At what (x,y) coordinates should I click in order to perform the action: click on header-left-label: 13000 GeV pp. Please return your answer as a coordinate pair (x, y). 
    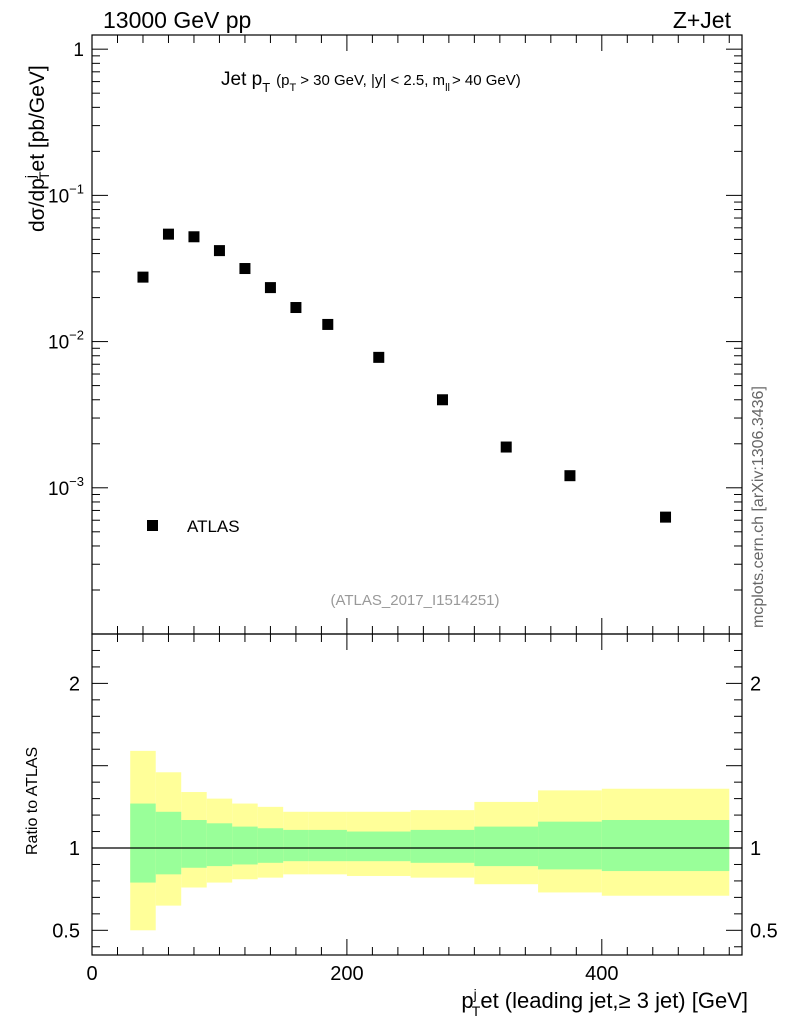
    Looking at the image, I should click on (177, 20).